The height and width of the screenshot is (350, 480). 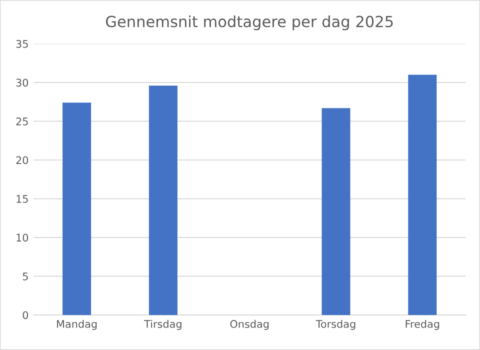 I want to click on y-tick-label: 5, so click(x=25, y=276).